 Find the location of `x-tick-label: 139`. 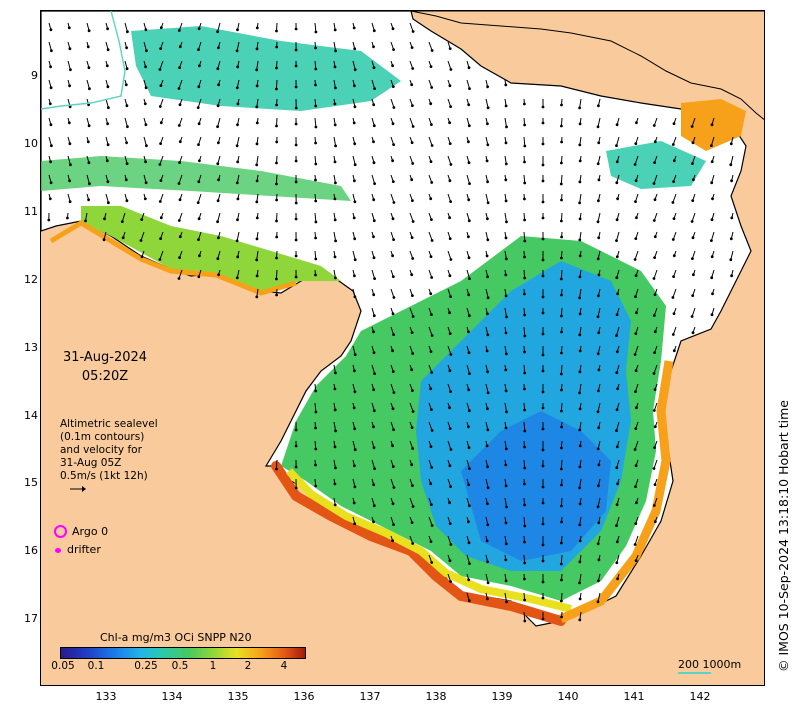

x-tick-label: 139 is located at coordinates (502, 696).